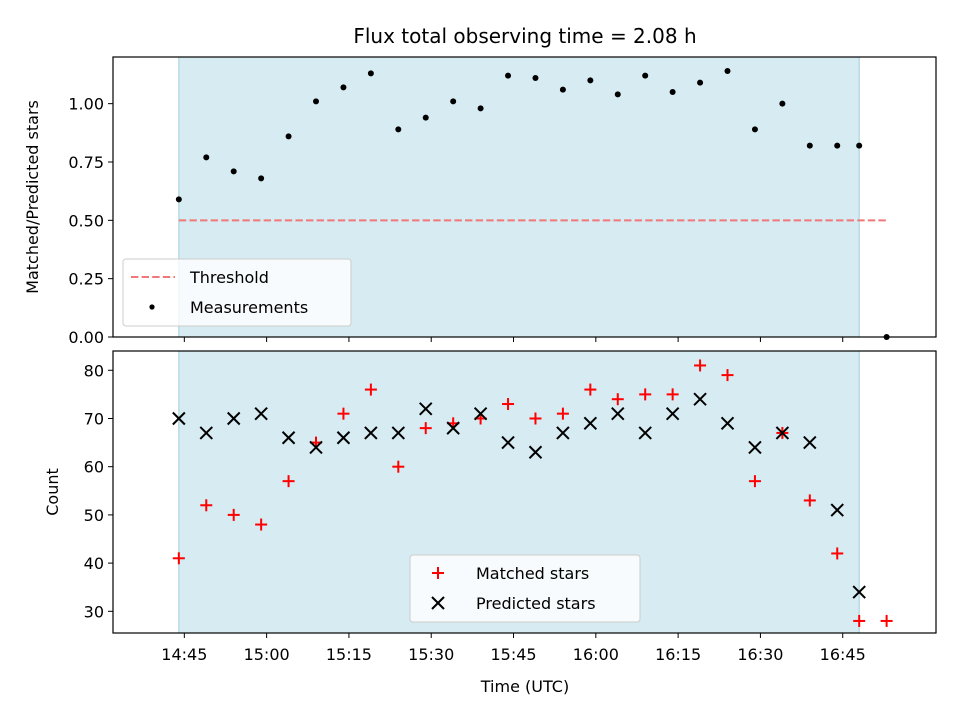 The height and width of the screenshot is (720, 960). What do you see at coordinates (349, 654) in the screenshot?
I see `bottom-x-tick-label: 15:15` at bounding box center [349, 654].